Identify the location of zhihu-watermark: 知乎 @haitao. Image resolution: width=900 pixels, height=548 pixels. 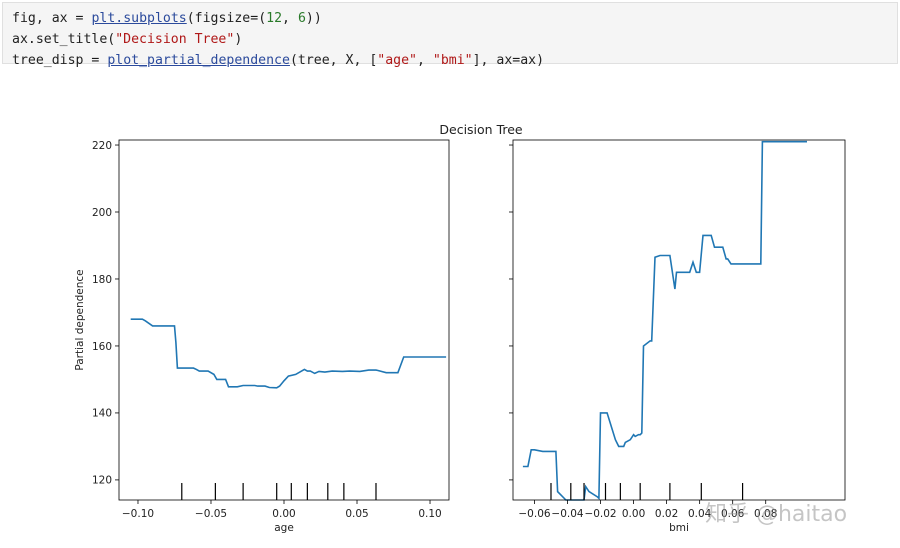
(776, 514).